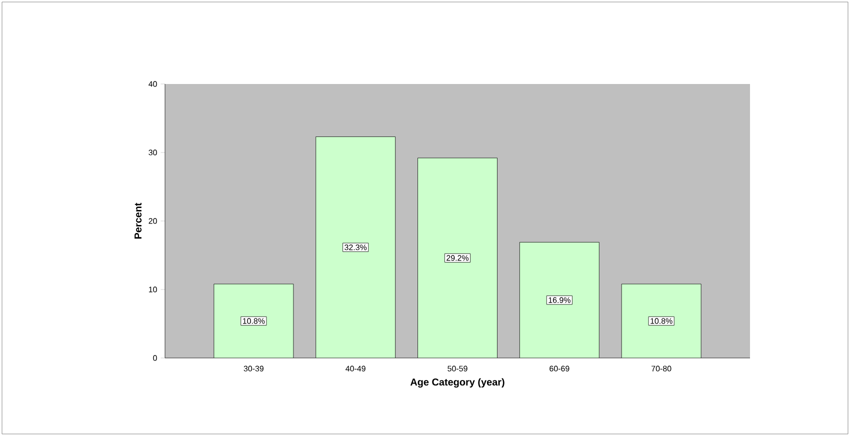 The height and width of the screenshot is (436, 850). Describe the element at coordinates (457, 383) in the screenshot. I see `x-axis-title: Age Category (year)` at that location.